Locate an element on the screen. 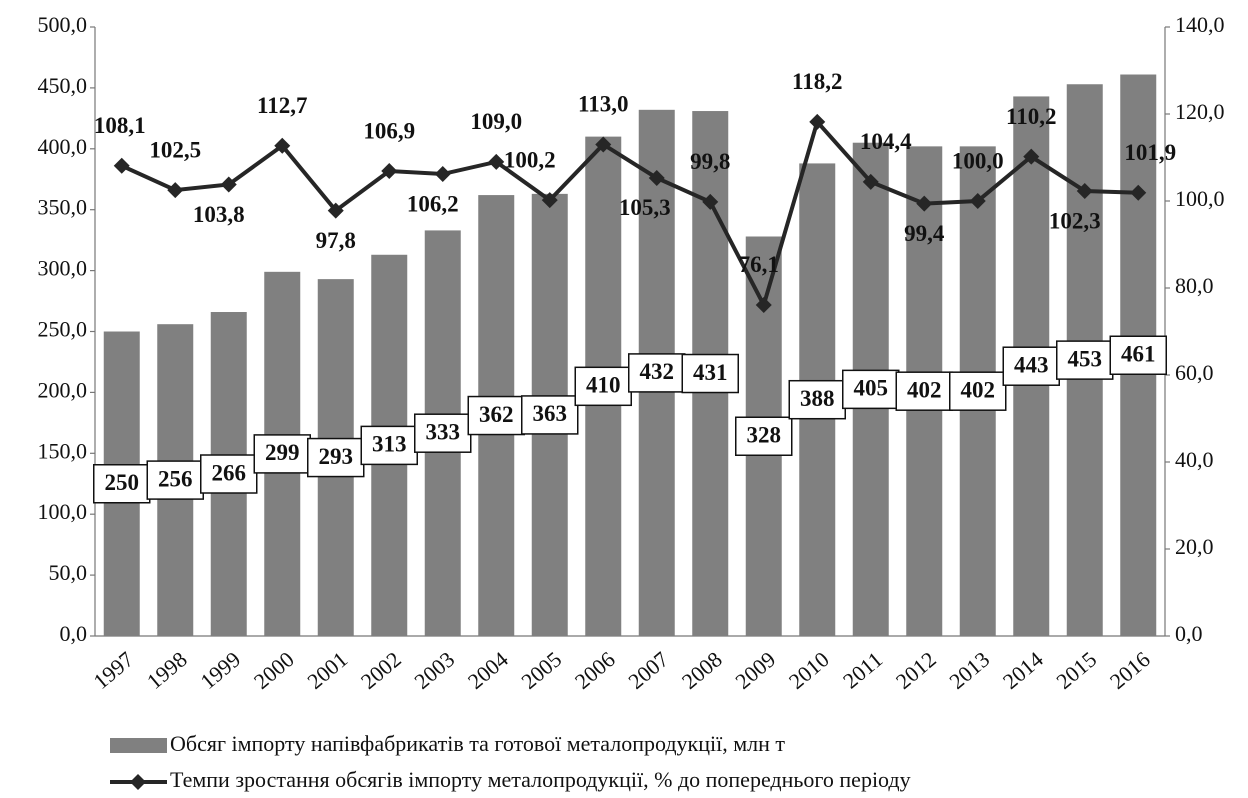 The width and height of the screenshot is (1248, 798). x-tick-label: 2004 is located at coordinates (488, 670).